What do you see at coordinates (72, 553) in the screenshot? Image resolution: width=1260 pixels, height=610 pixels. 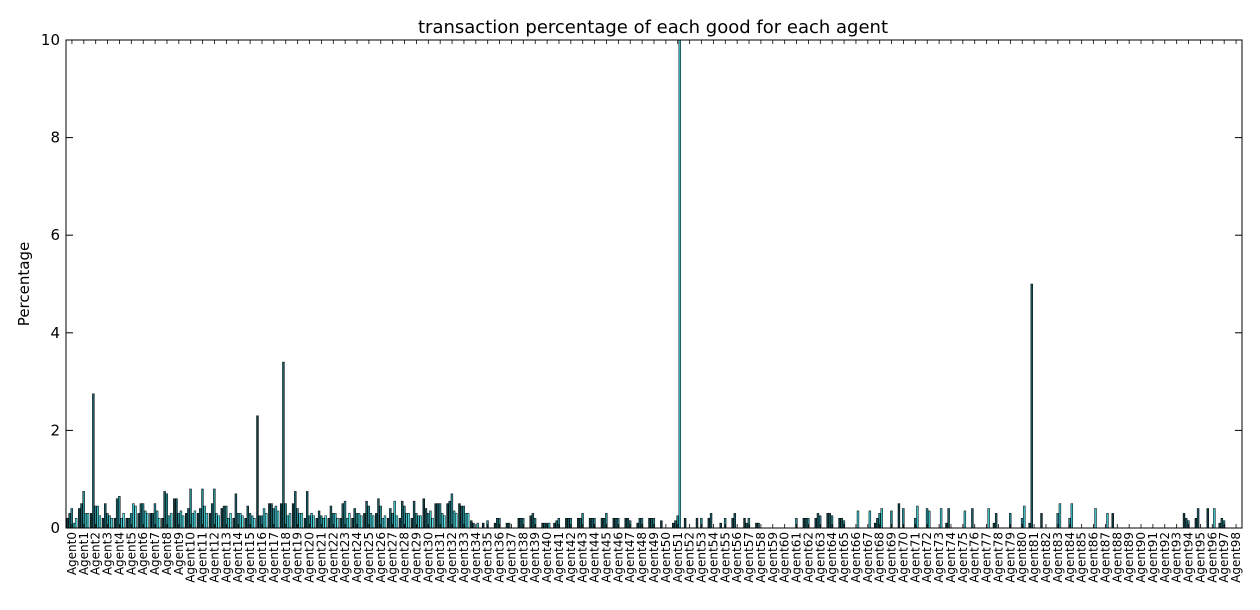 I see `x-tick-label: Agent0` at bounding box center [72, 553].